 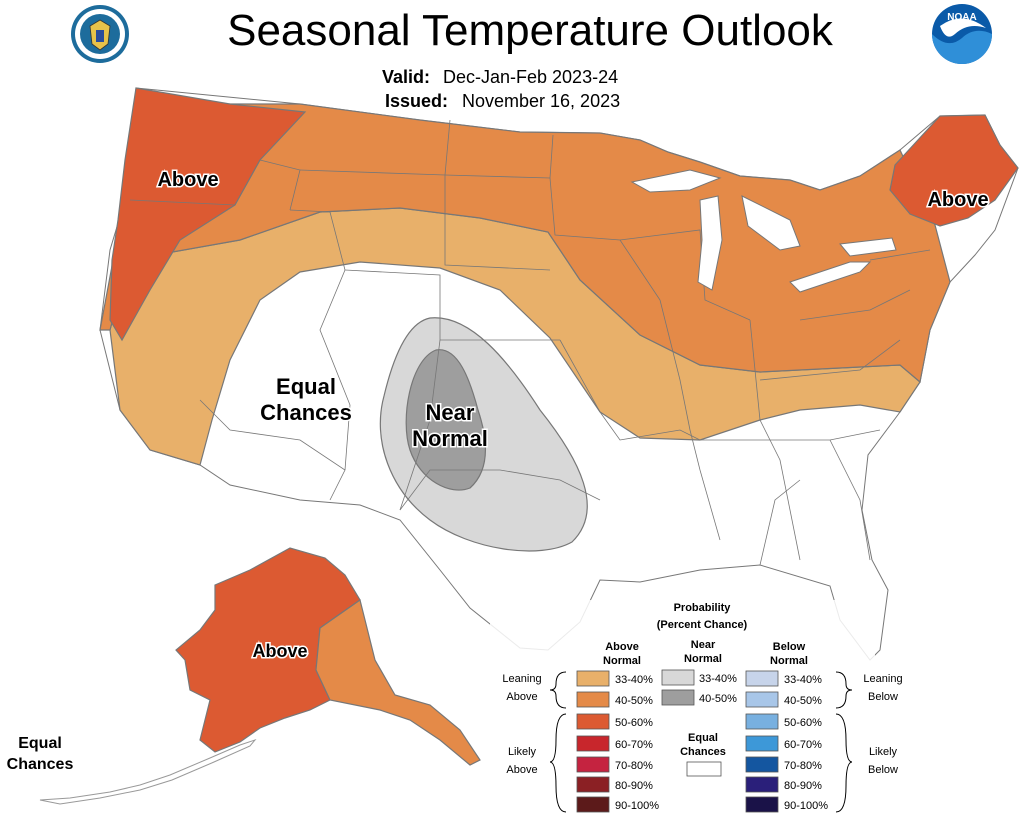 What do you see at coordinates (530, 30) in the screenshot?
I see `page-title: Seasonal Temperature Outlook` at bounding box center [530, 30].